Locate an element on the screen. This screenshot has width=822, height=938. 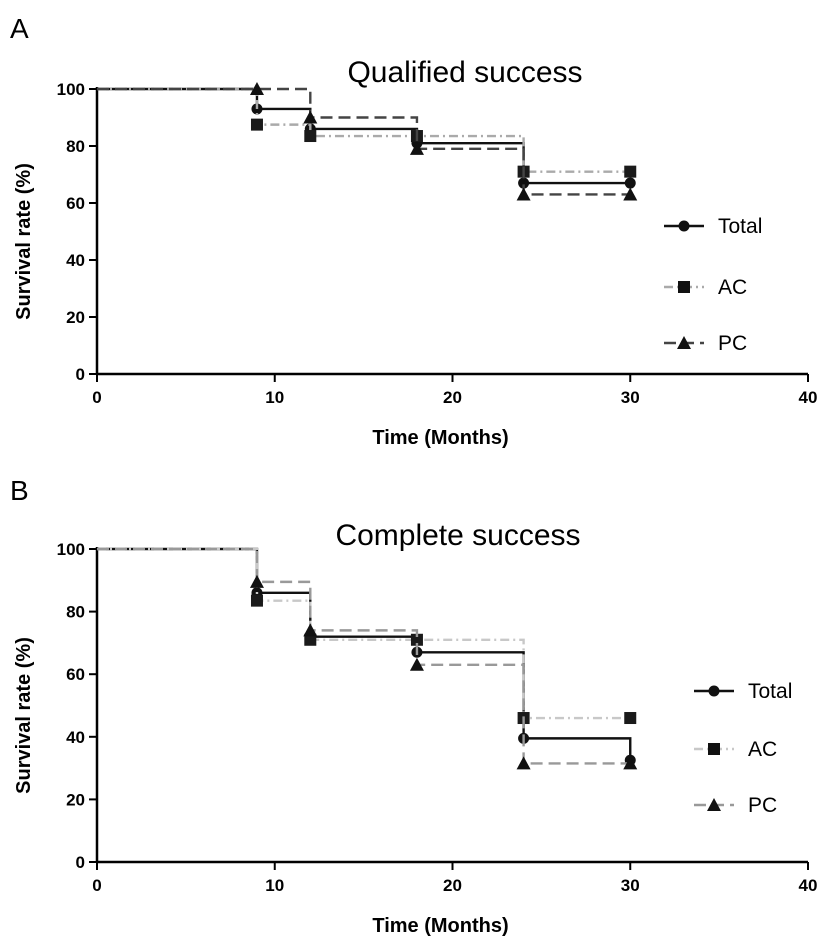
chart-title: Qualified success is located at coordinates (464, 72).